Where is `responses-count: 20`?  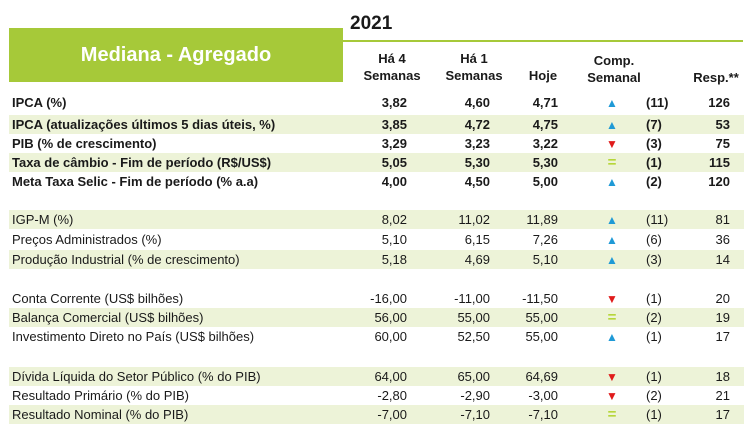
responses-count: 20 is located at coordinates (722, 298).